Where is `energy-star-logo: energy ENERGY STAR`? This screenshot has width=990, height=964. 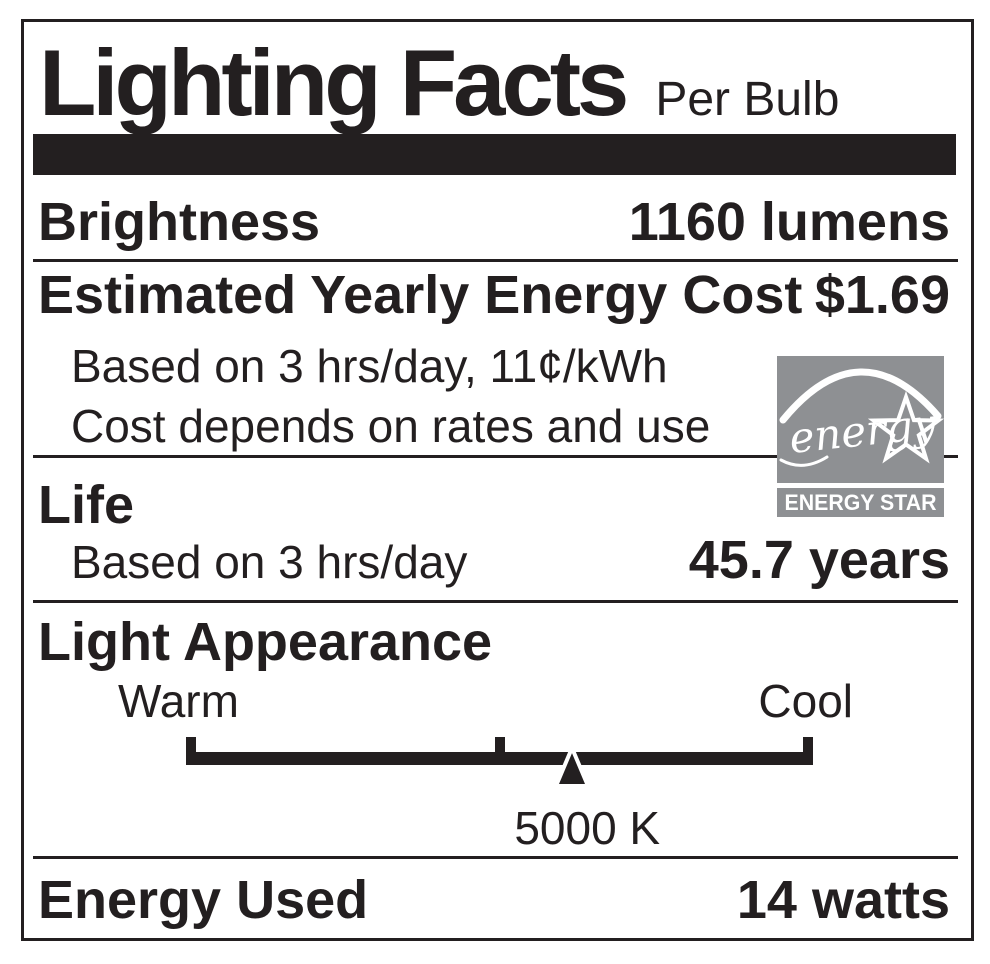
energy-star-logo: energy ENERGY STAR is located at coordinates (860, 436).